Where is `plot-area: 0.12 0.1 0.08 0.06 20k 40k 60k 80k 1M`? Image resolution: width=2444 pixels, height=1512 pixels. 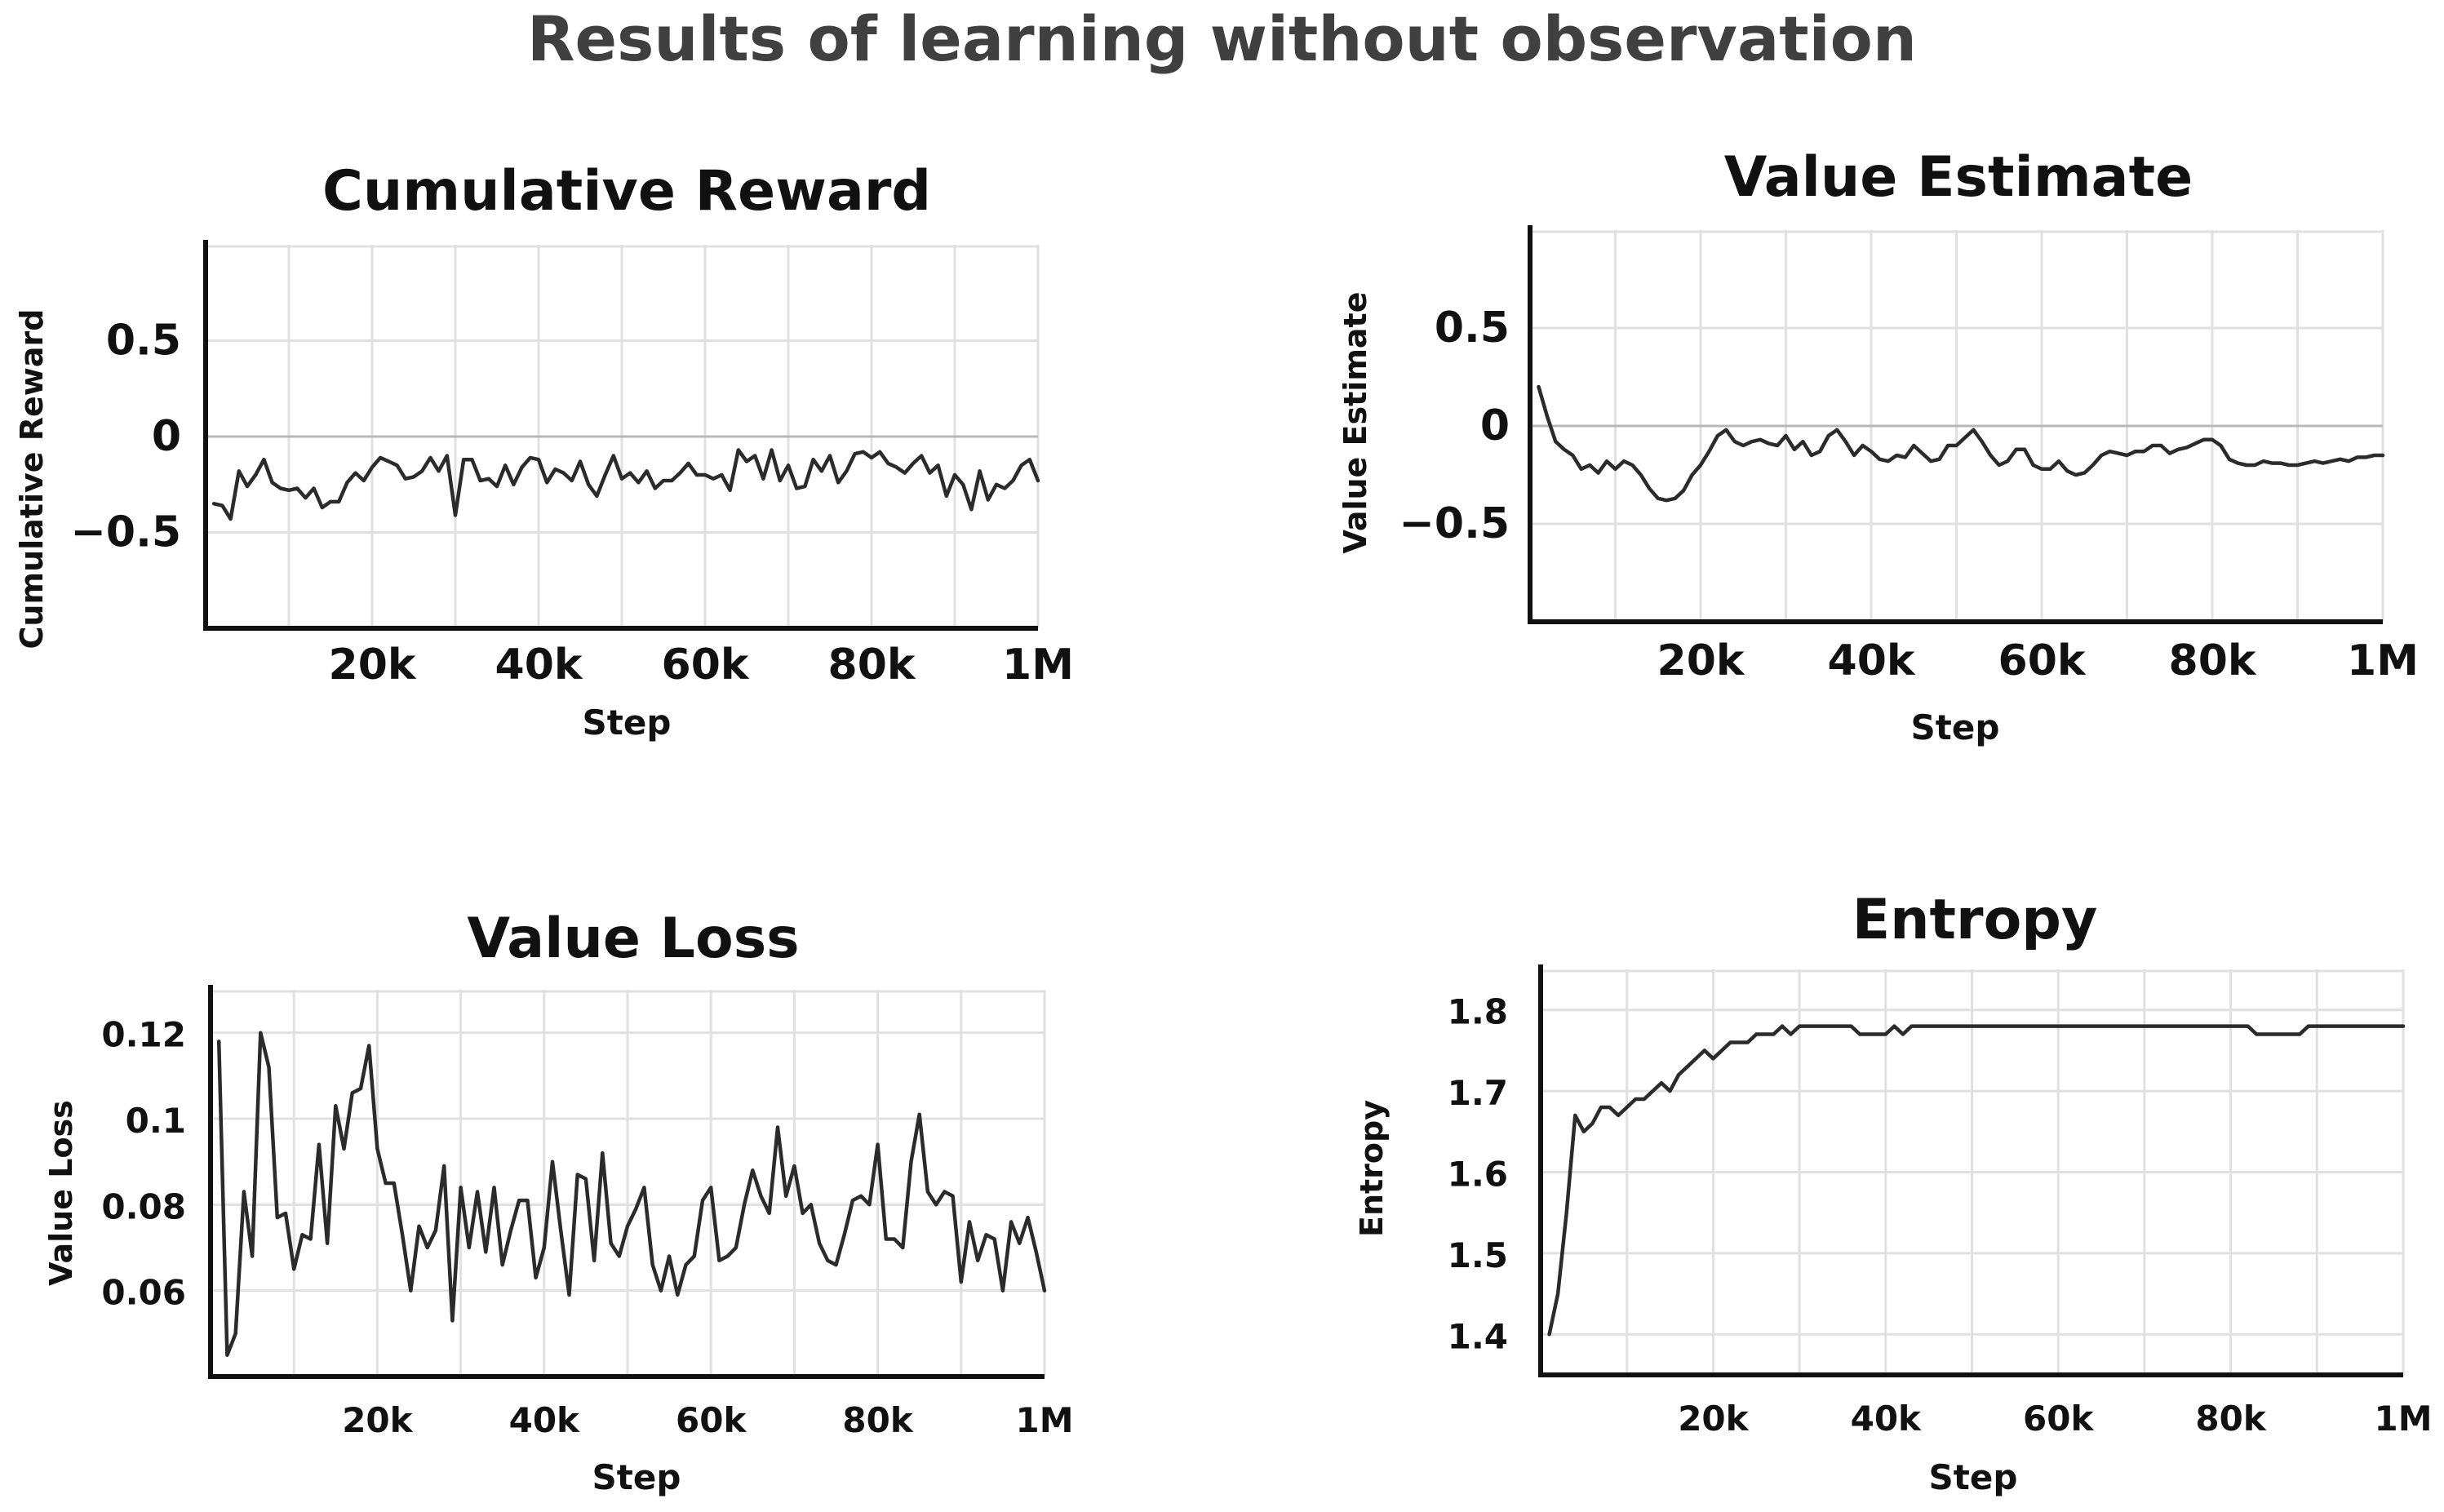
plot-area: 0.12 0.1 0.08 0.06 20k 40k 60k 80k 1M is located at coordinates (587, 1212).